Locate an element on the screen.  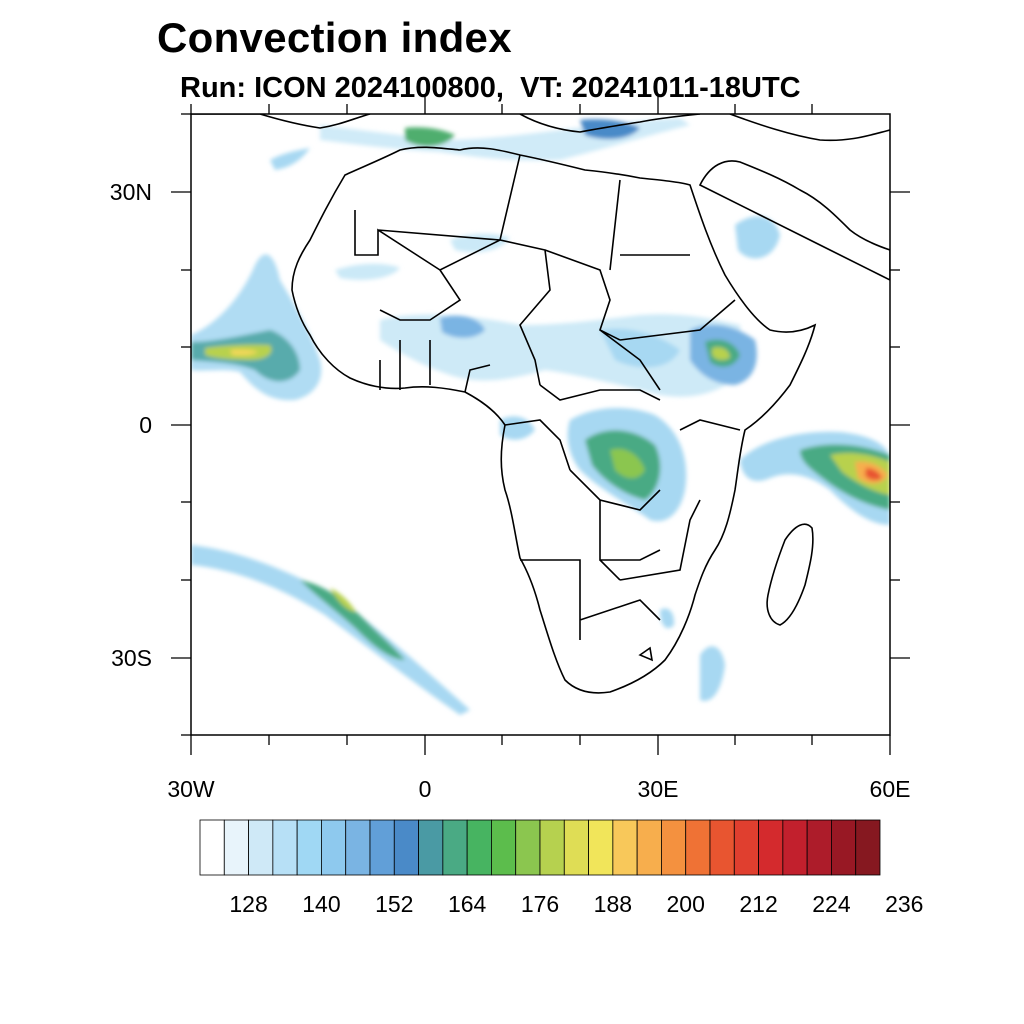
map-title: Convection index is located at coordinates (334, 37).